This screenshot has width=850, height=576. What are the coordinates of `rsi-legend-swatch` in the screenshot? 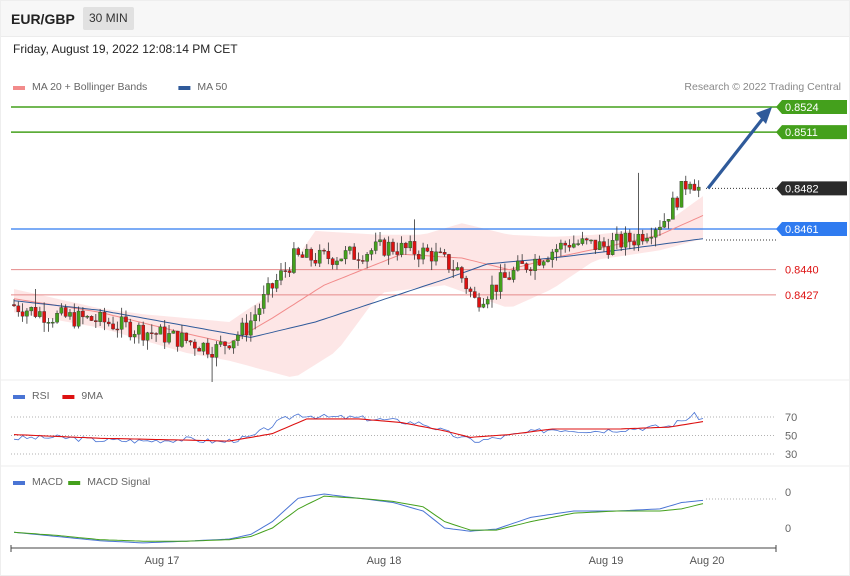 It's located at (68, 397).